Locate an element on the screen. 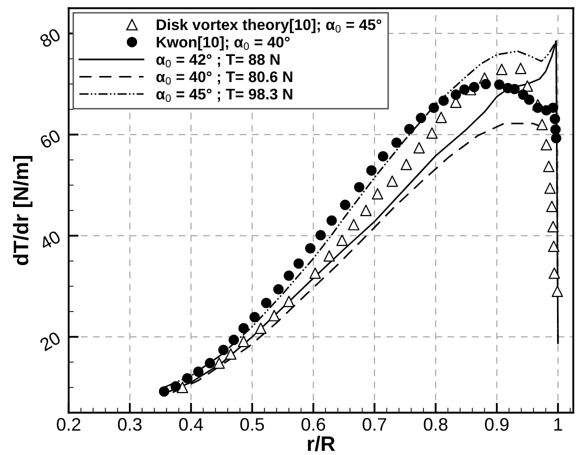  x-tick-label: 0.4 is located at coordinates (191, 424).